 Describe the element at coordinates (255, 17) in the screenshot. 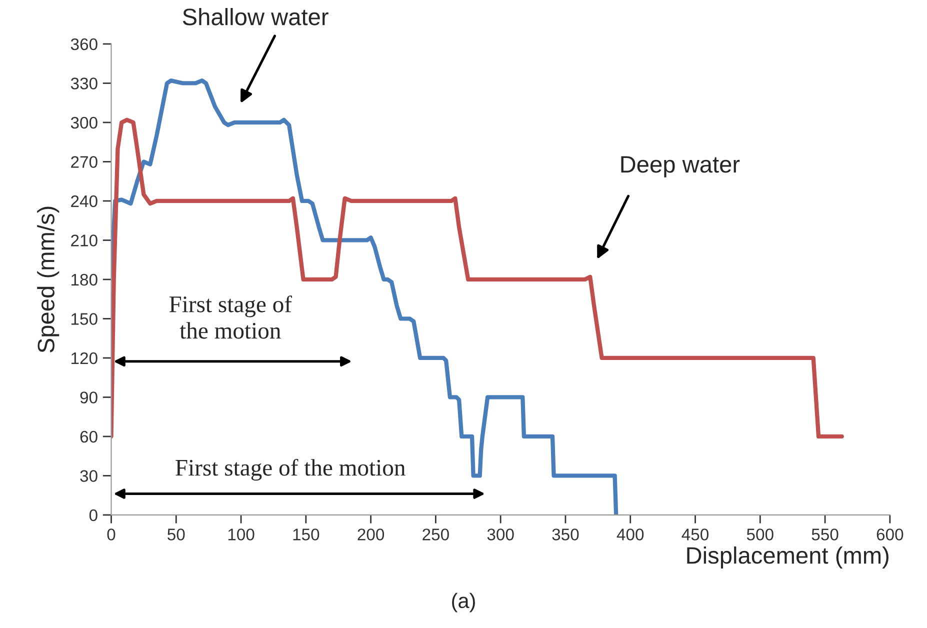

I see `text: Shallow water` at that location.